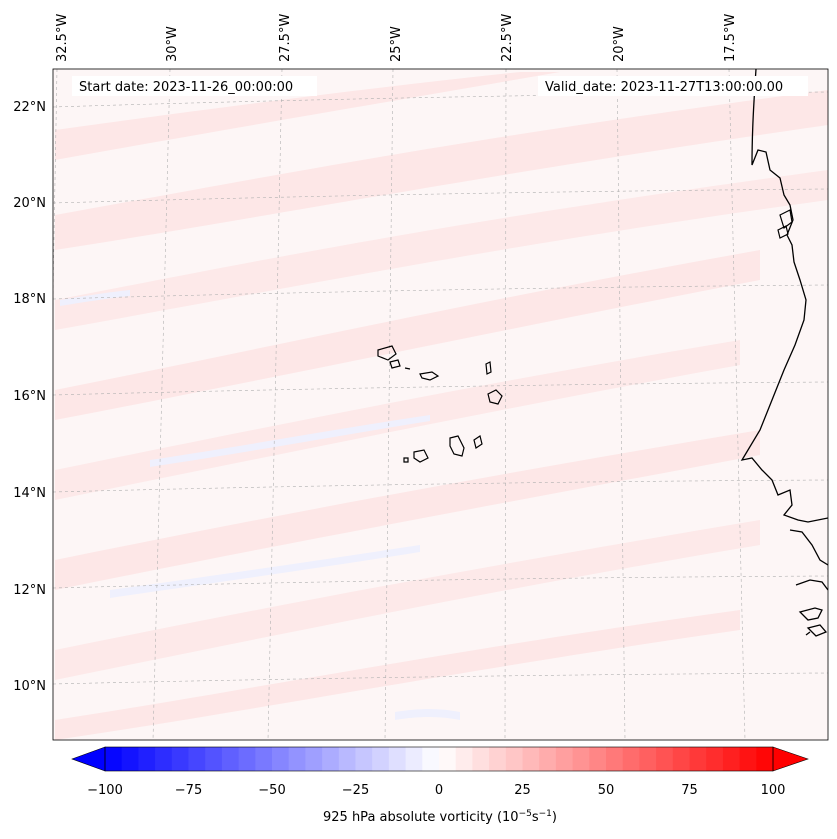  Describe the element at coordinates (105, 790) in the screenshot. I see `colorbar-tick-label: −100` at that location.